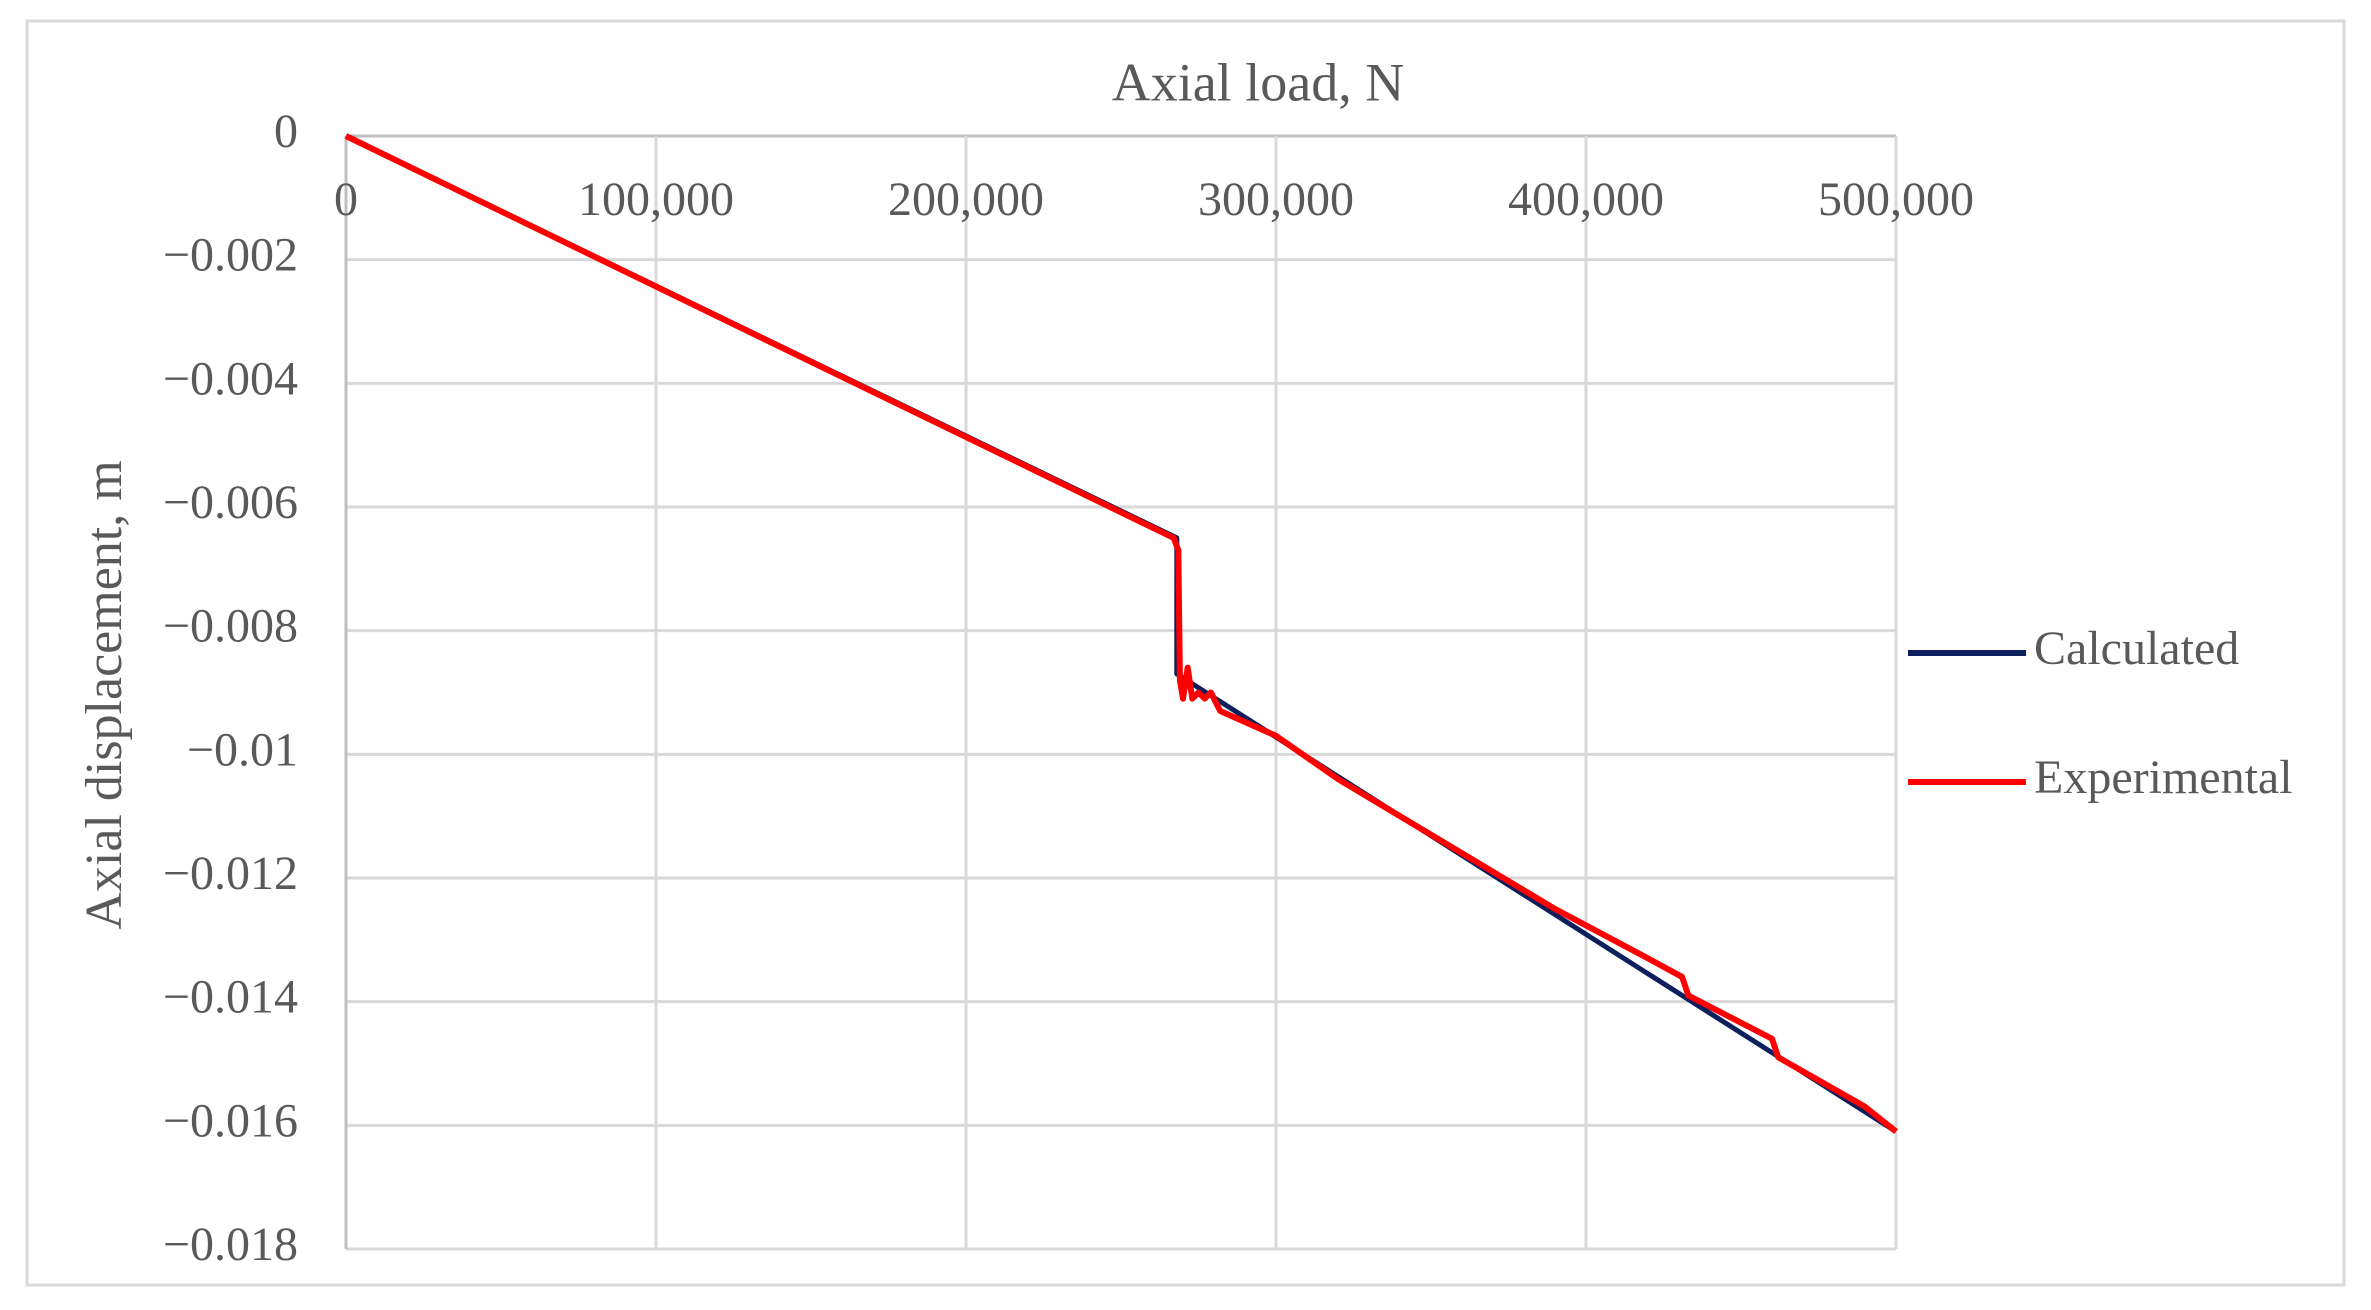  What do you see at coordinates (242, 749) in the screenshot?
I see `y-tick-label: −0.01` at bounding box center [242, 749].